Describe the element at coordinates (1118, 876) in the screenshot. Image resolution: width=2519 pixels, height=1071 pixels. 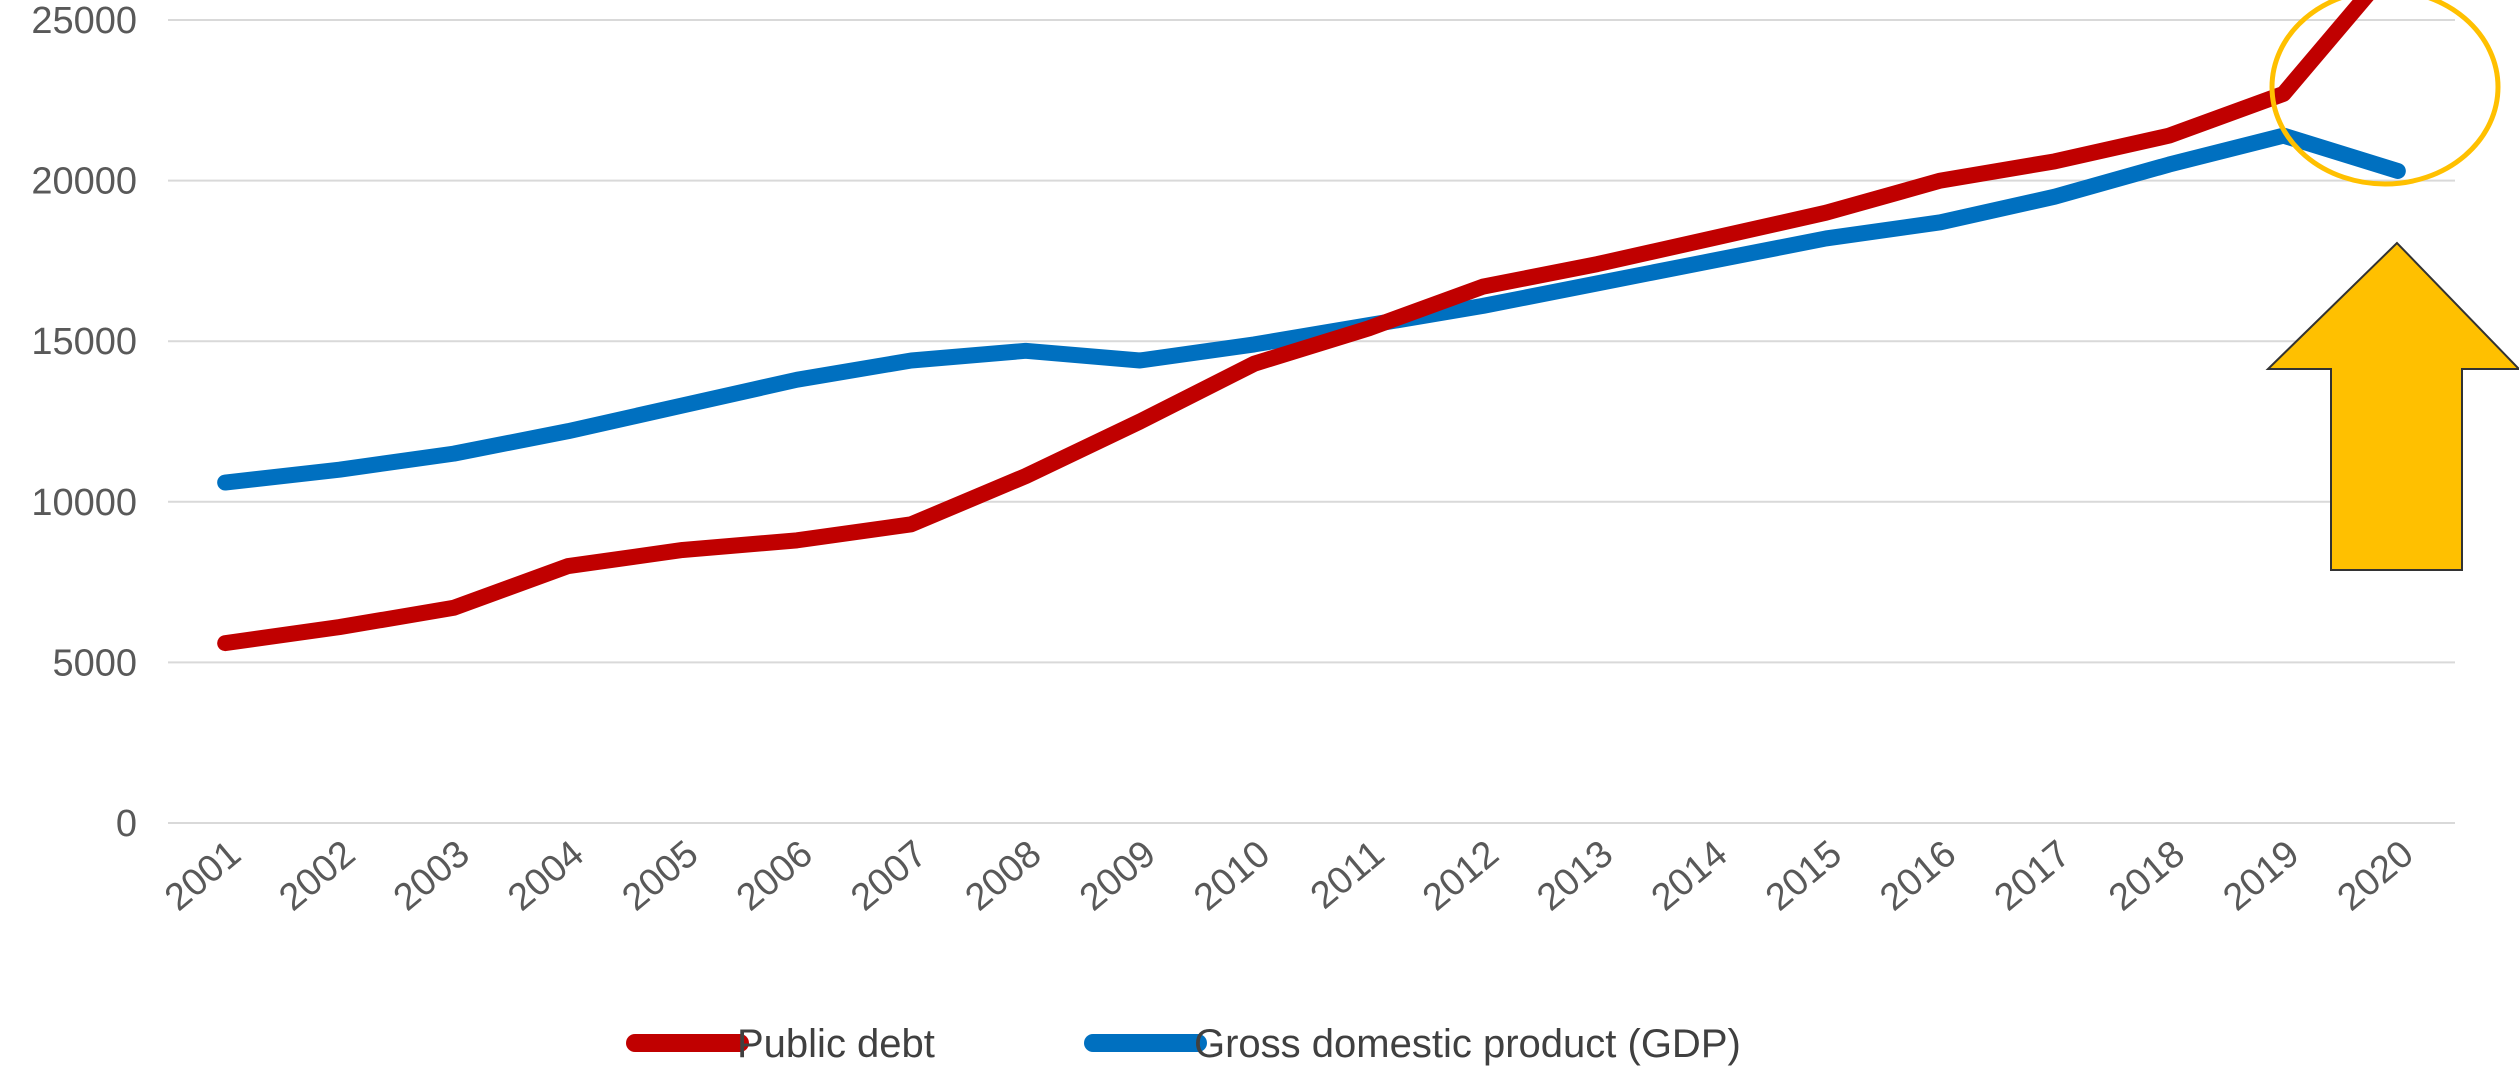
I see `x-tick-label-2009: 2009` at that location.